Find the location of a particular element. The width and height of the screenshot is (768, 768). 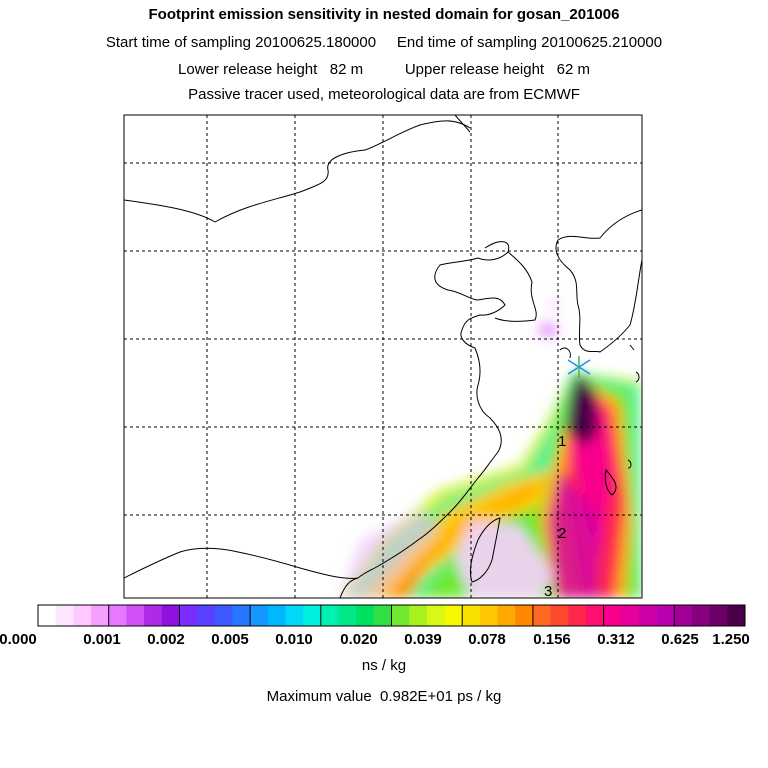

colorbar-tick: 1.250 is located at coordinates (731, 639).